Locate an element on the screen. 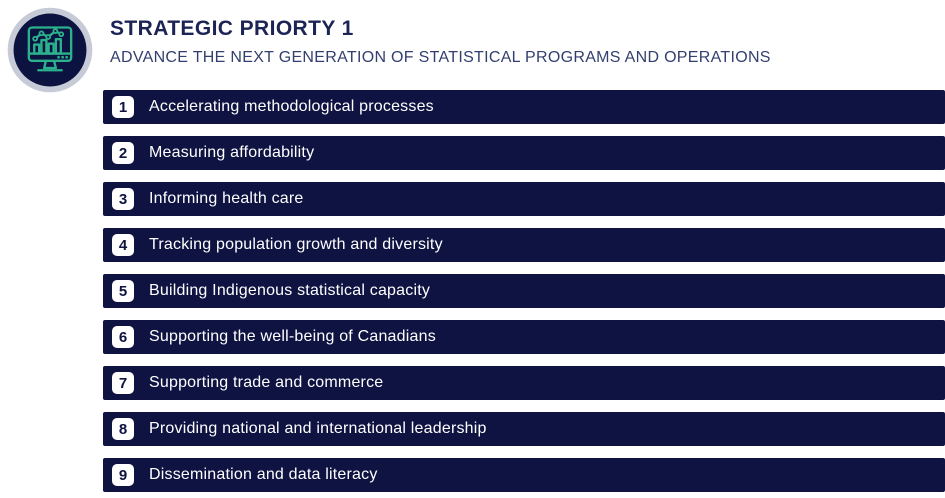 This screenshot has width=945, height=498. item-label: Supporting trade and commerce is located at coordinates (266, 382).